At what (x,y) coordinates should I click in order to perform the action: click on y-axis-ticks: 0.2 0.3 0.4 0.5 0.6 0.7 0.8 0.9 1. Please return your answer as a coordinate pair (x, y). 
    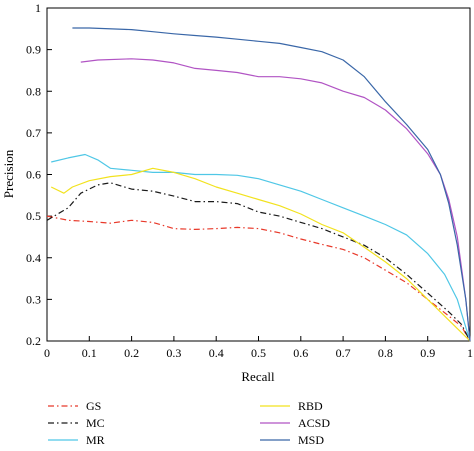
    Looking at the image, I should click on (39, 174).